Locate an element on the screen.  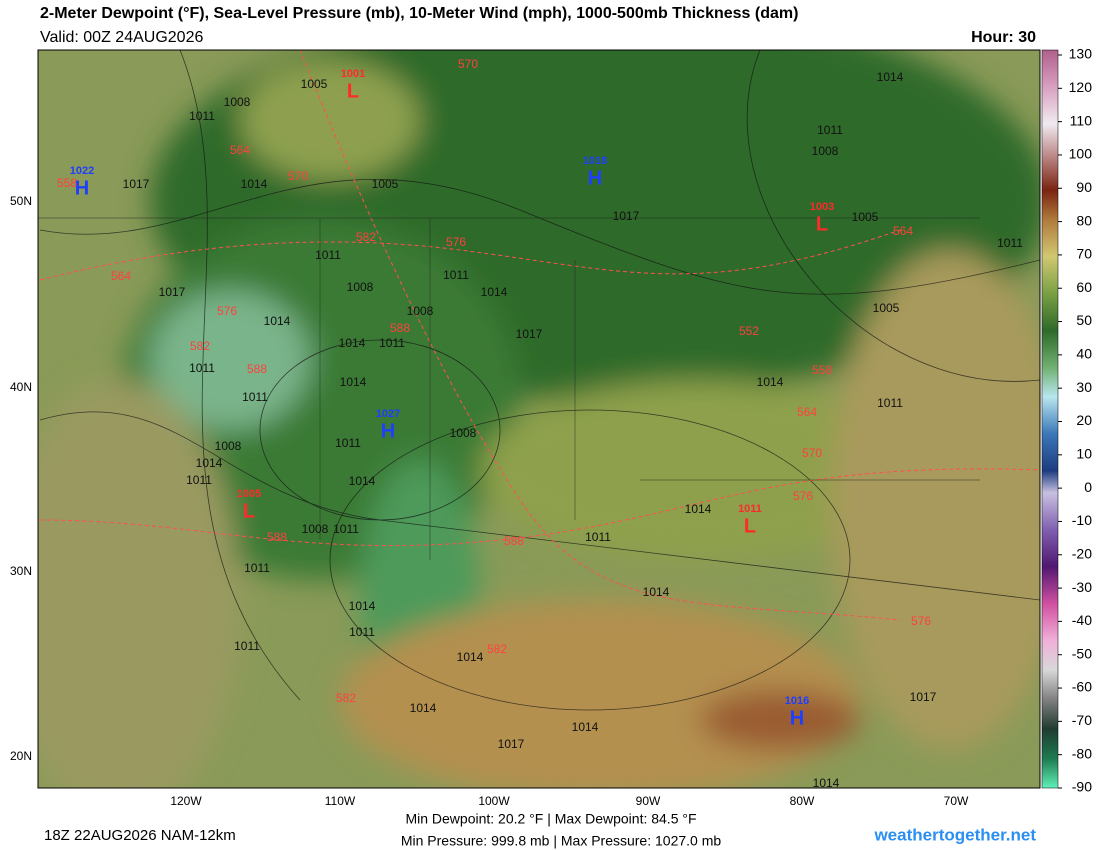
colorbar-label: 120 is located at coordinates (1081, 87).